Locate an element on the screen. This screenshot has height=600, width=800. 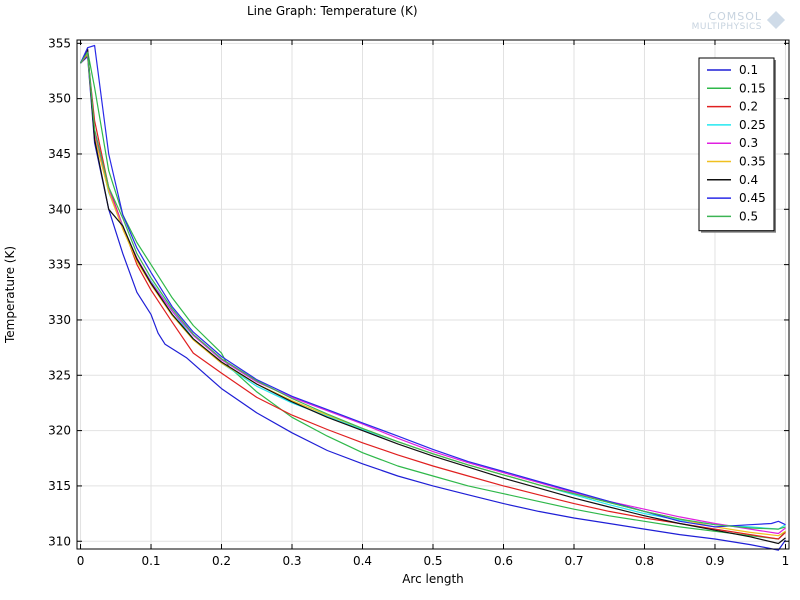
y-tick-label: 335 is located at coordinates (59, 265).